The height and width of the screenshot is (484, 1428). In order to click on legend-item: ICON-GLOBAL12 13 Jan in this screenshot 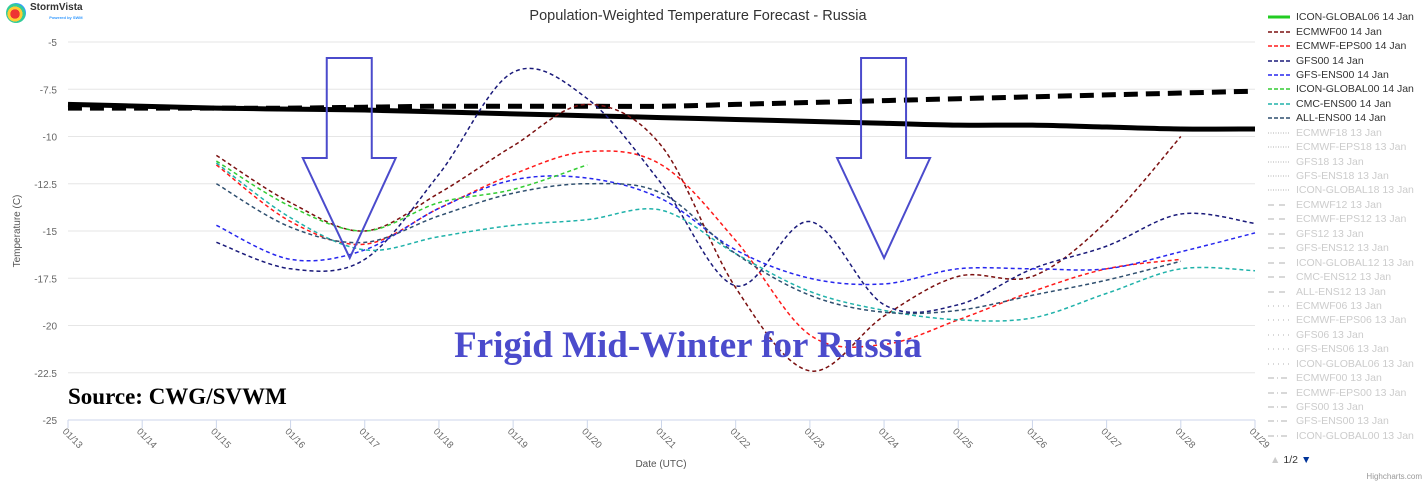, I will do `click(1341, 262)`.